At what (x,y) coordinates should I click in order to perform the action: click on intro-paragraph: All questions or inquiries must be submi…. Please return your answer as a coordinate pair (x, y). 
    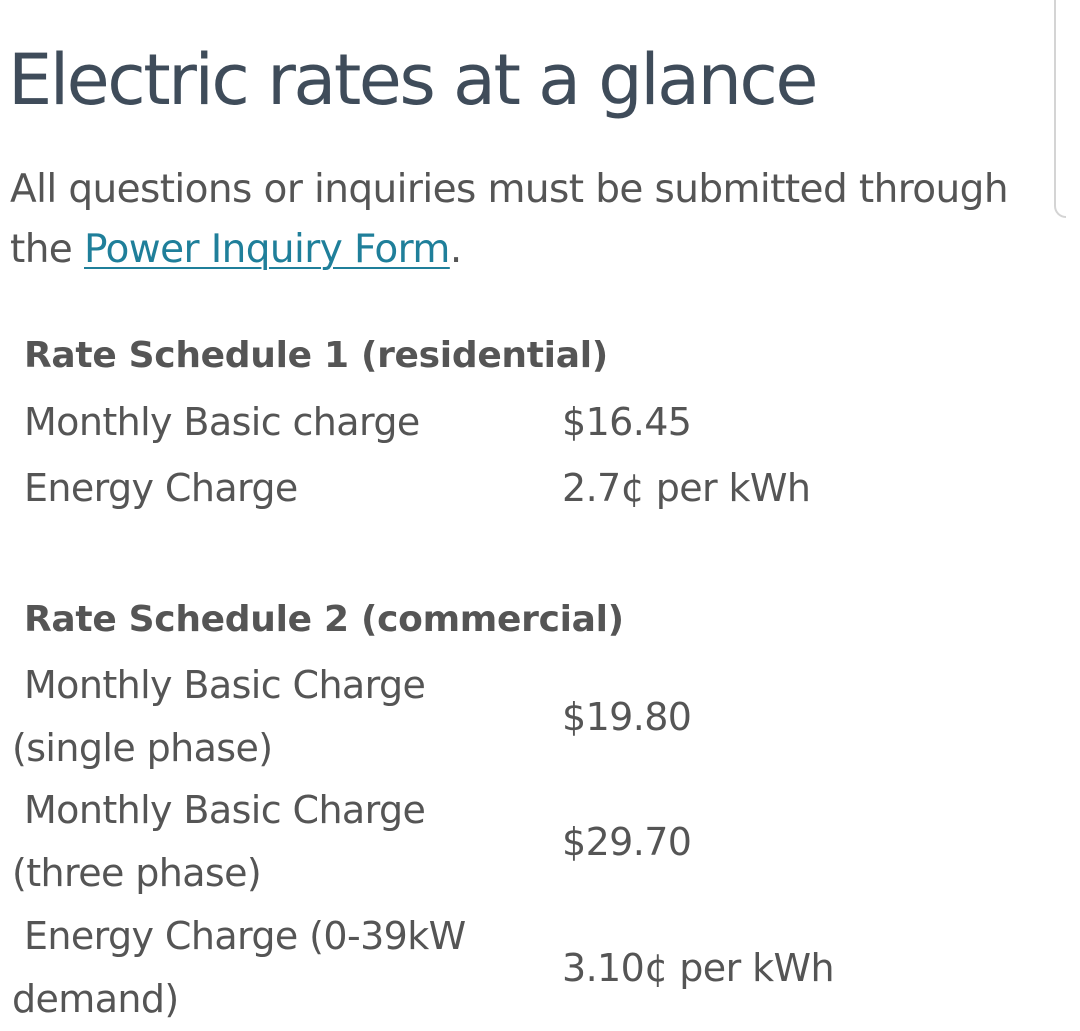
    Looking at the image, I should click on (535, 220).